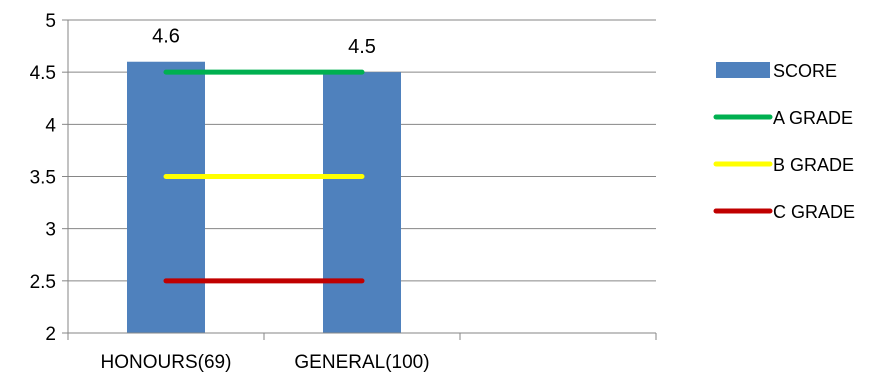  What do you see at coordinates (784, 141) in the screenshot?
I see `legend: SCORE A GRADE B GRADE C GRADE` at bounding box center [784, 141].